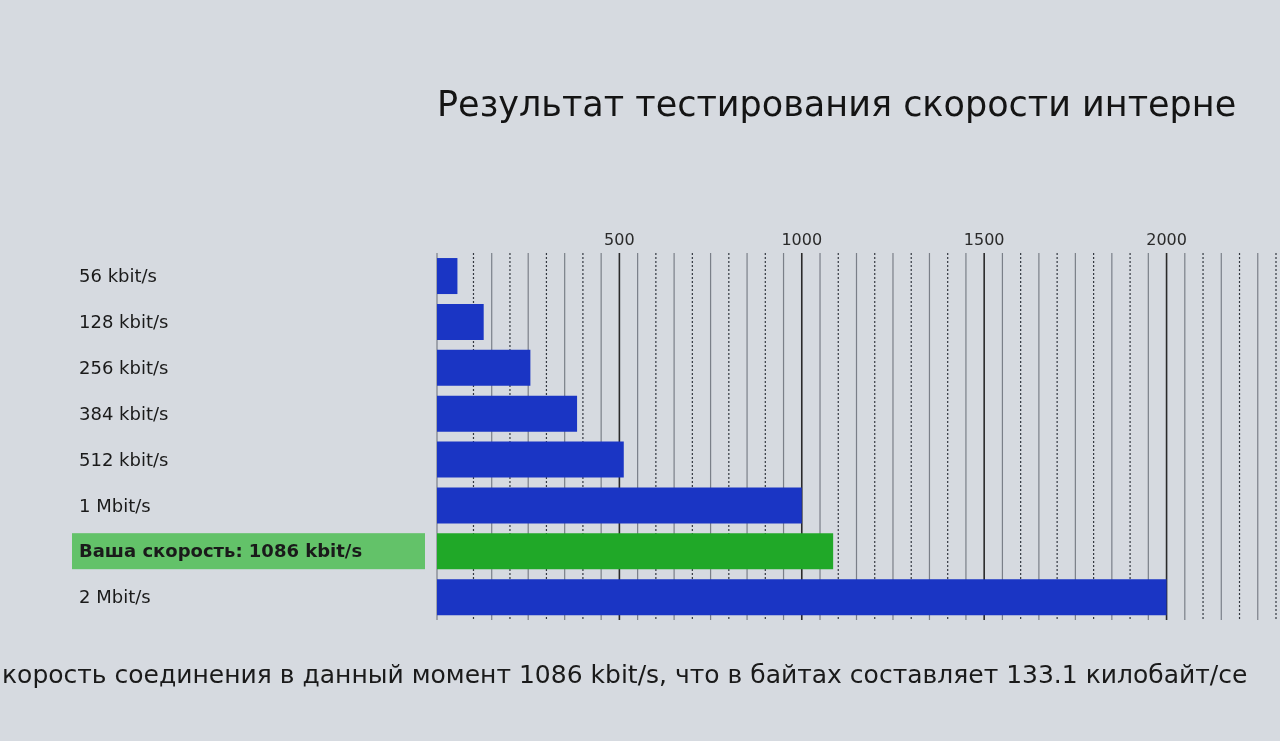  Describe the element at coordinates (115, 505) in the screenshot. I see `y-tick-label: 1 Mbit/s` at that location.